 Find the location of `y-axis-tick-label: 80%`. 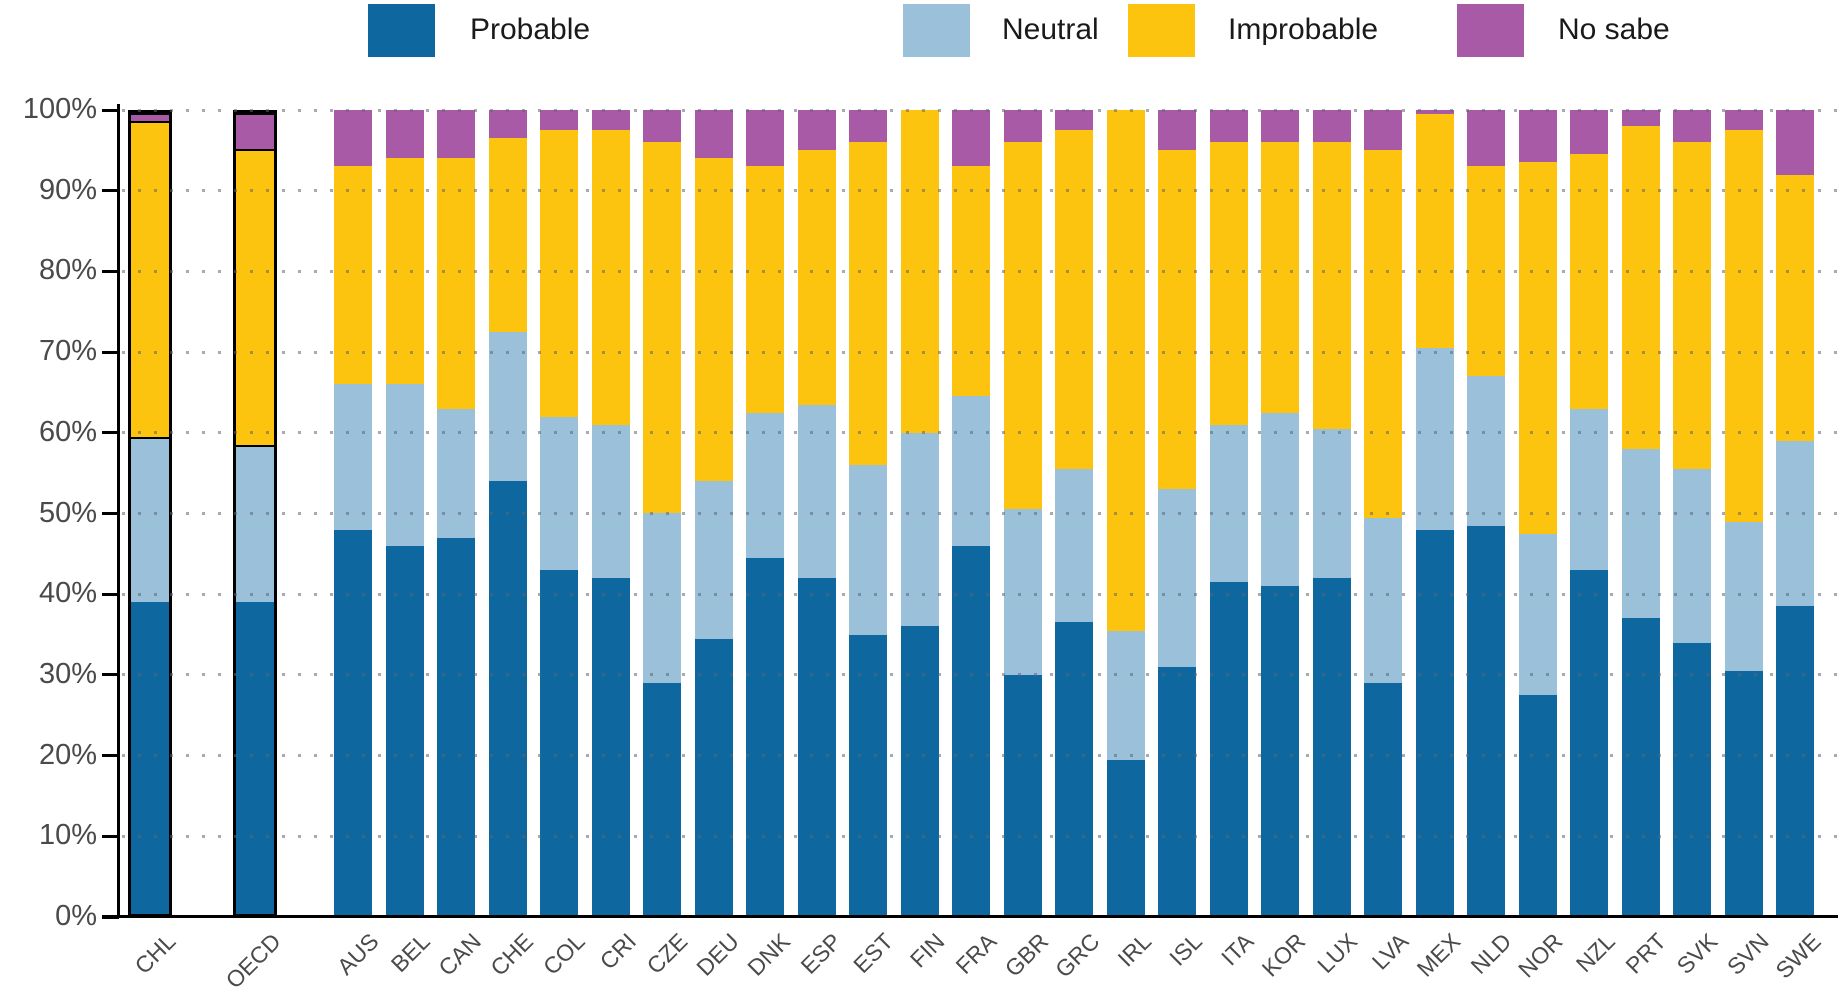

y-axis-tick-label: 80% is located at coordinates (67, 270).